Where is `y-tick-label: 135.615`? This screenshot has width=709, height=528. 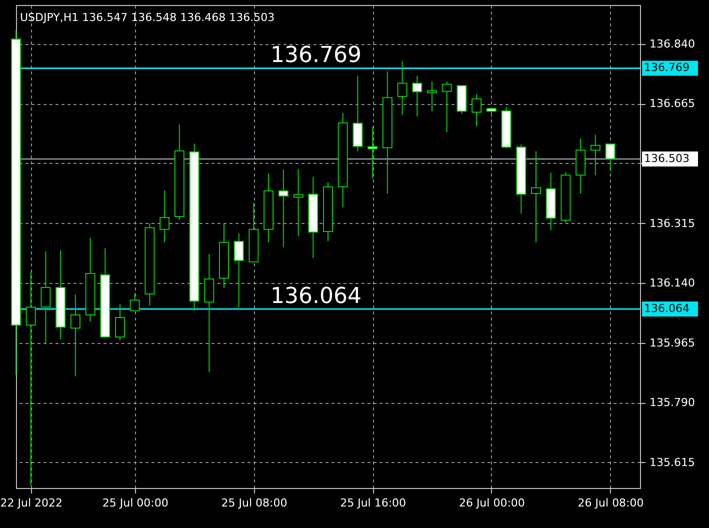 y-tick-label: 135.615 is located at coordinates (672, 462).